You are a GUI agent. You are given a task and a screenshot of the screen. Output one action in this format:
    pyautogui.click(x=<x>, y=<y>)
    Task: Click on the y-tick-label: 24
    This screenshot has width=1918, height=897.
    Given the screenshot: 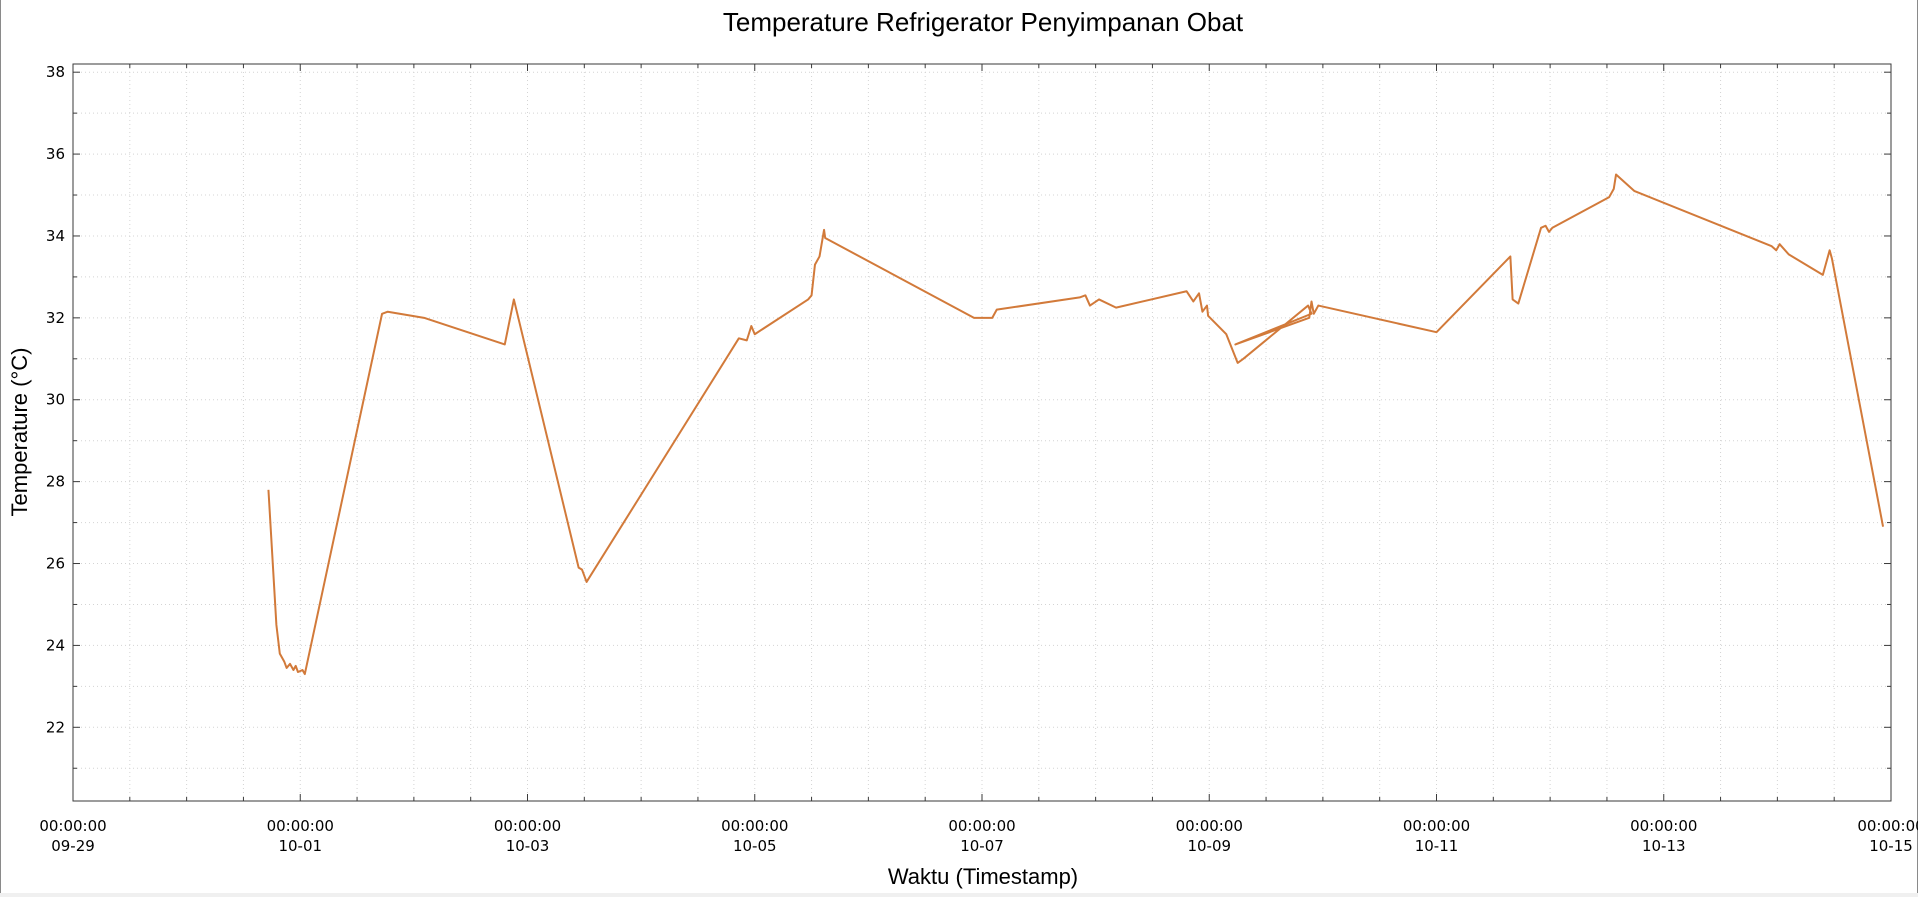 What is the action you would take?
    pyautogui.click(x=55, y=645)
    